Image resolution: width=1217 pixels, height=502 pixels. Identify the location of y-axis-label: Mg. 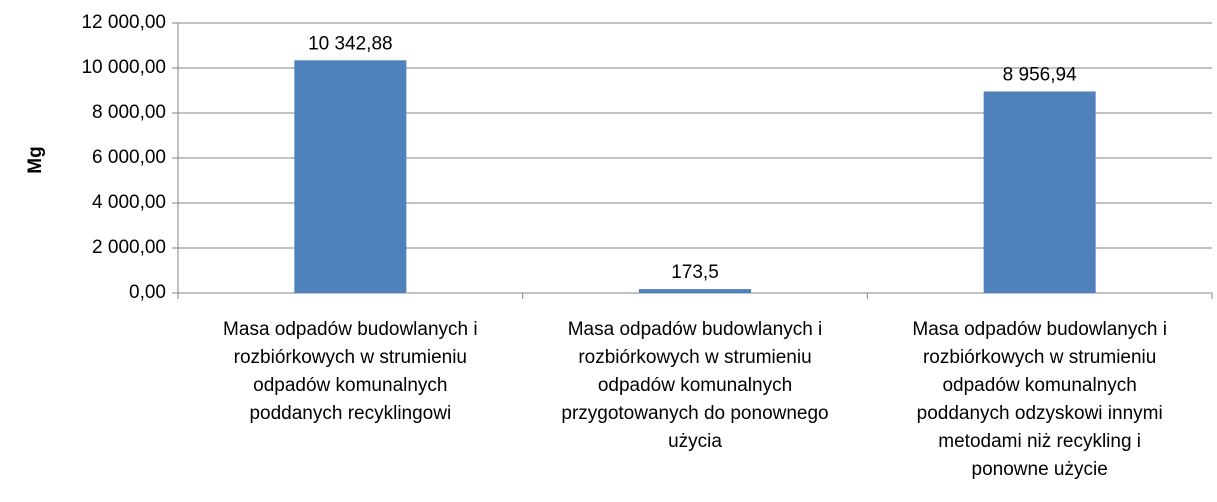
(35, 159).